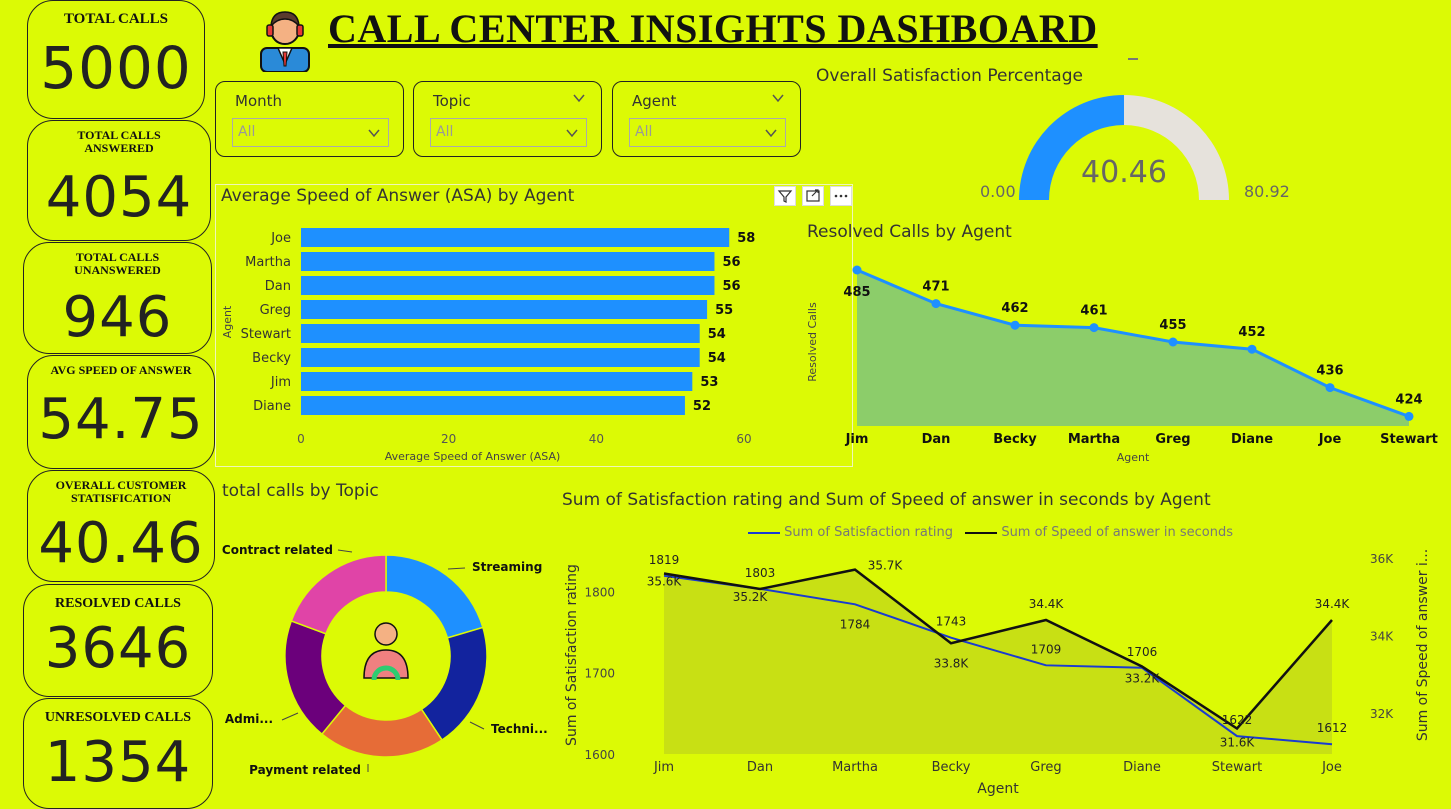 The image size is (1451, 809). I want to click on kpi-total-calls-answered: TOTAL CALLS ANSWERED 4054, so click(119, 180).